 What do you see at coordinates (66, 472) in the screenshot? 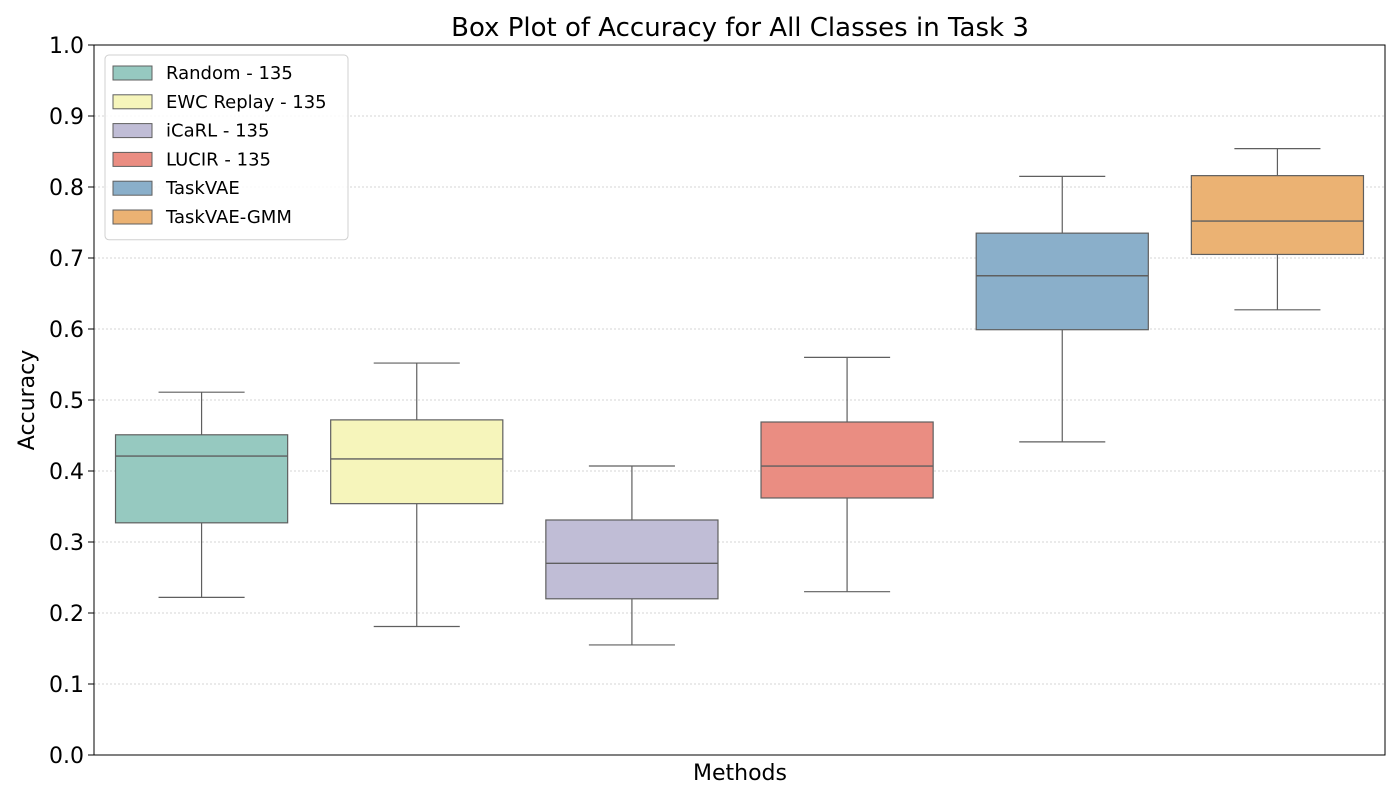
I see `y-tick-label: 0.4` at bounding box center [66, 472].